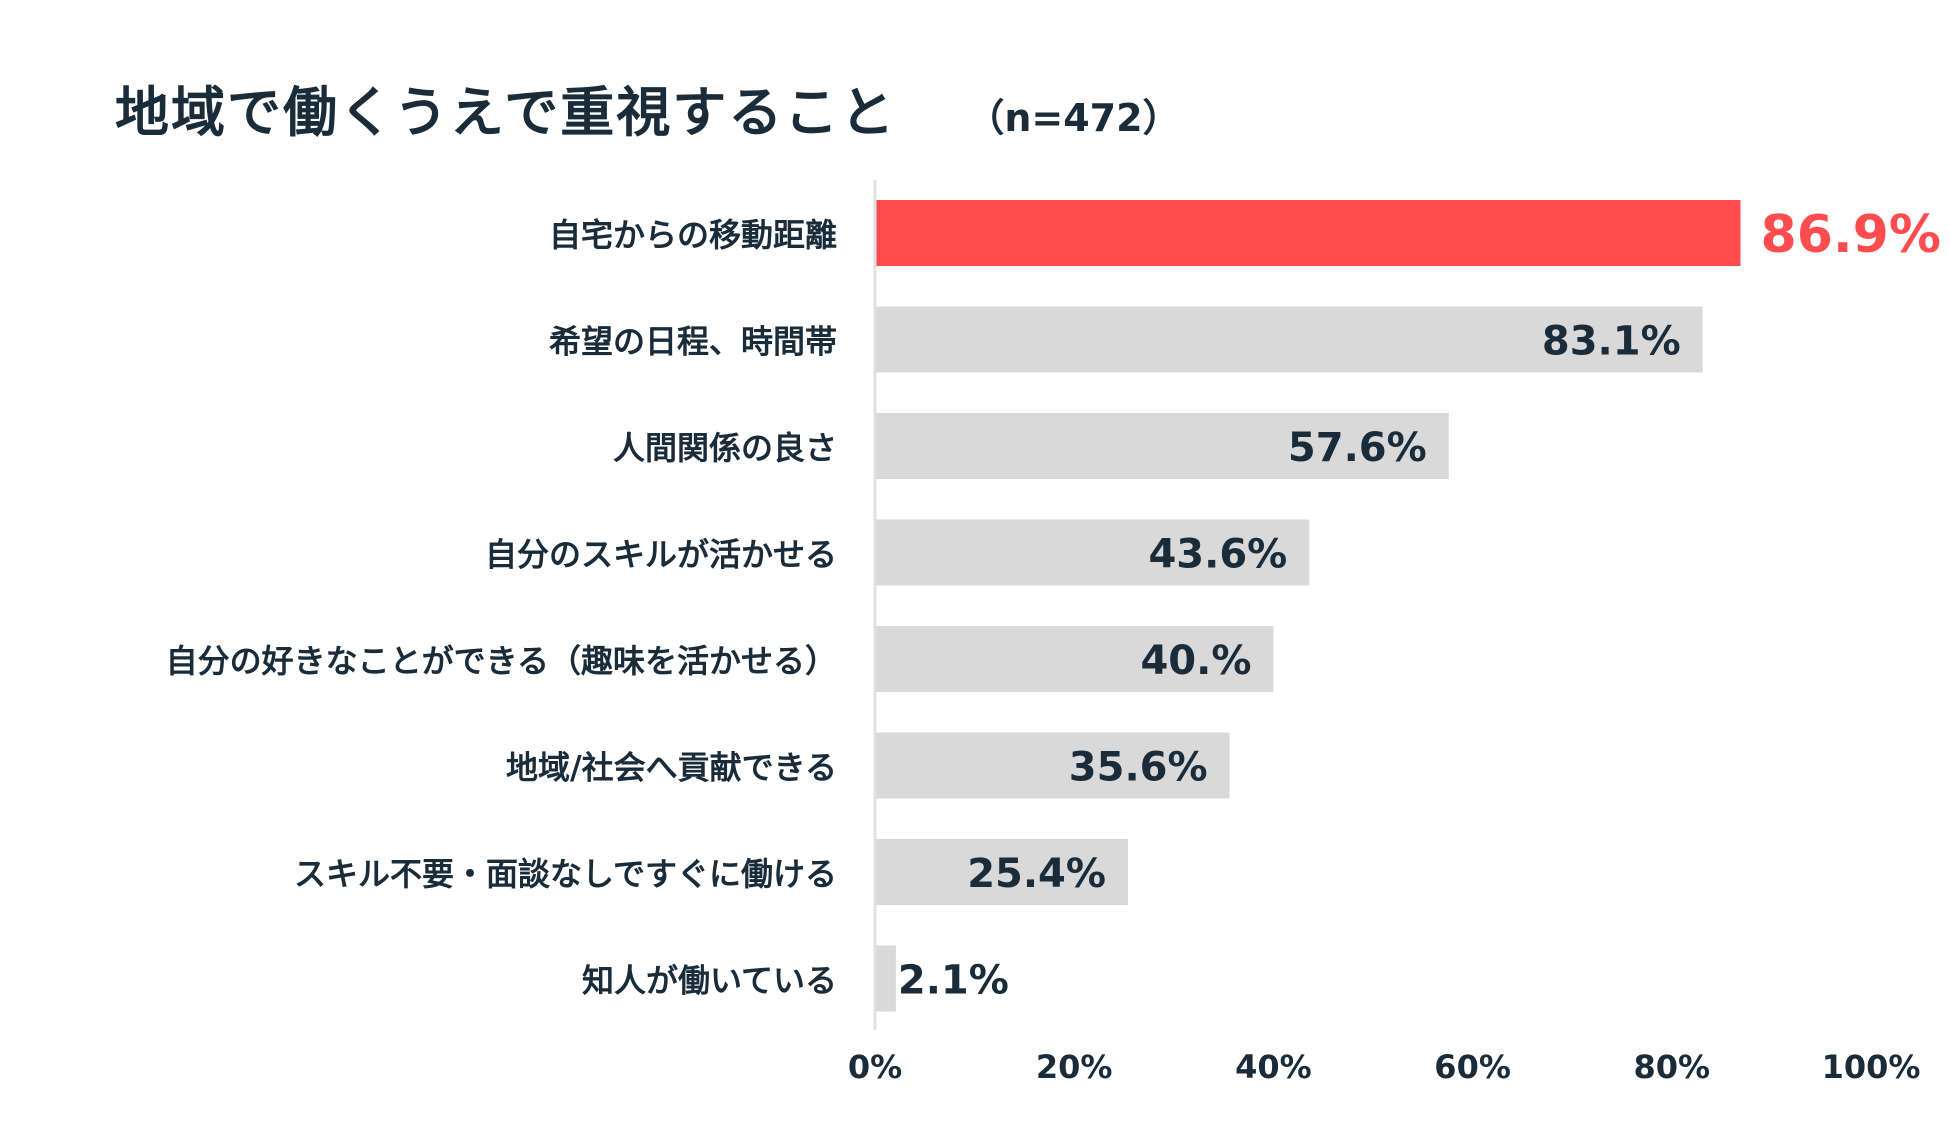  Describe the element at coordinates (693, 235) in the screenshot. I see `category-label: 自宅からの移動距離` at that location.